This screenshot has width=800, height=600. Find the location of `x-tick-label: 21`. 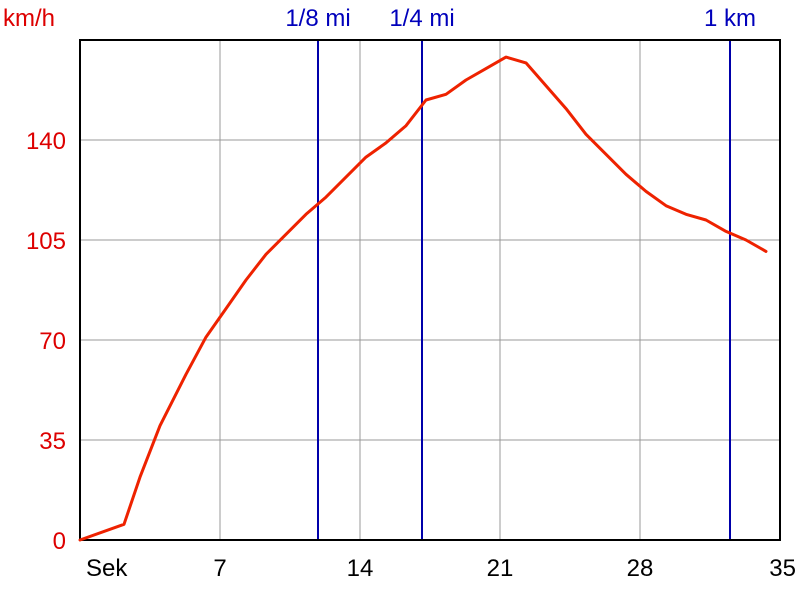

x-tick-label: 21 is located at coordinates (500, 568).